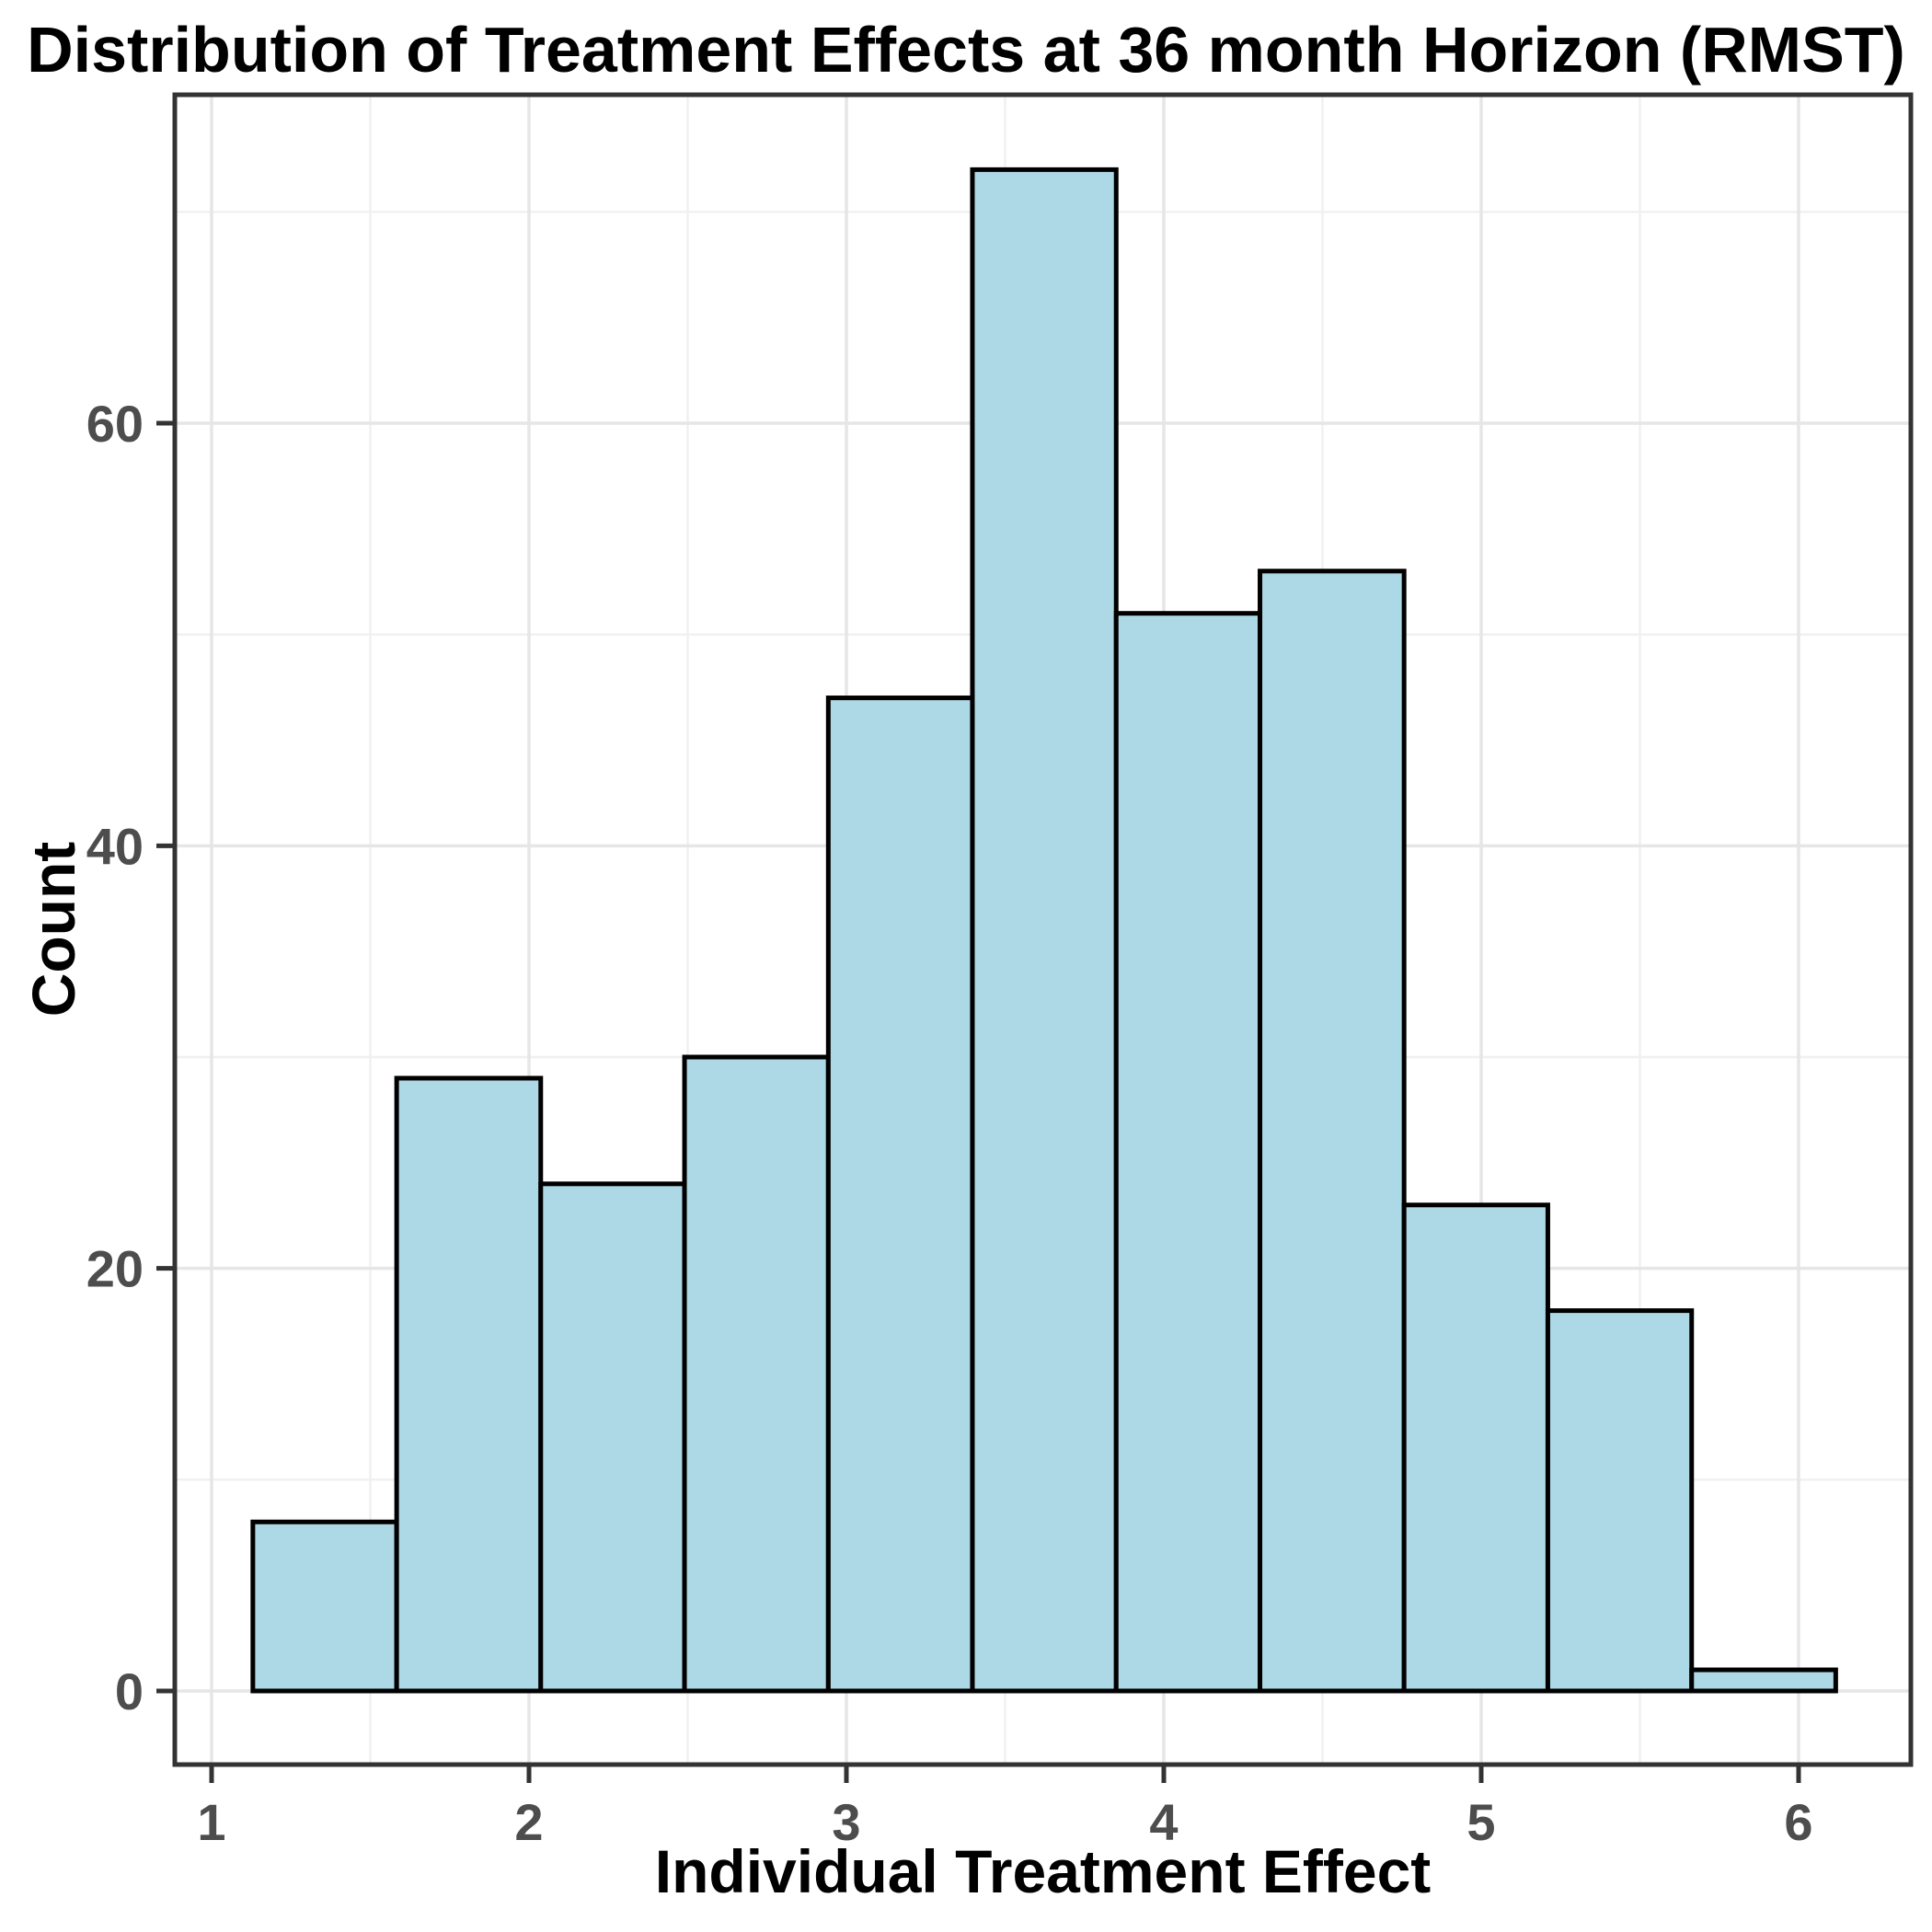  What do you see at coordinates (1043, 1871) in the screenshot?
I see `x-axis-title: Individual Treatment Effect` at bounding box center [1043, 1871].